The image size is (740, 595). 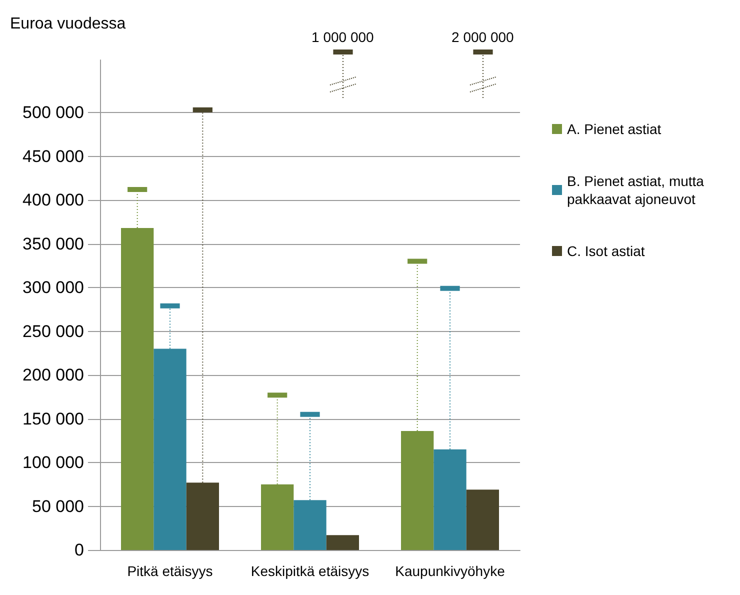 What do you see at coordinates (53, 462) in the screenshot?
I see `y-tick-label: 100 000` at bounding box center [53, 462].